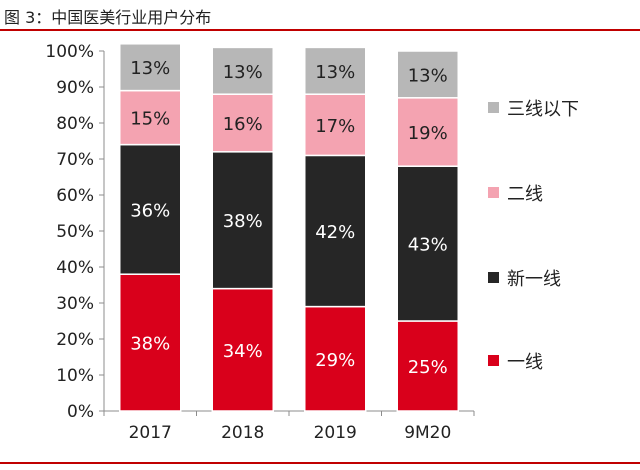  I want to click on y-tick-label: 20%, so click(75, 340).